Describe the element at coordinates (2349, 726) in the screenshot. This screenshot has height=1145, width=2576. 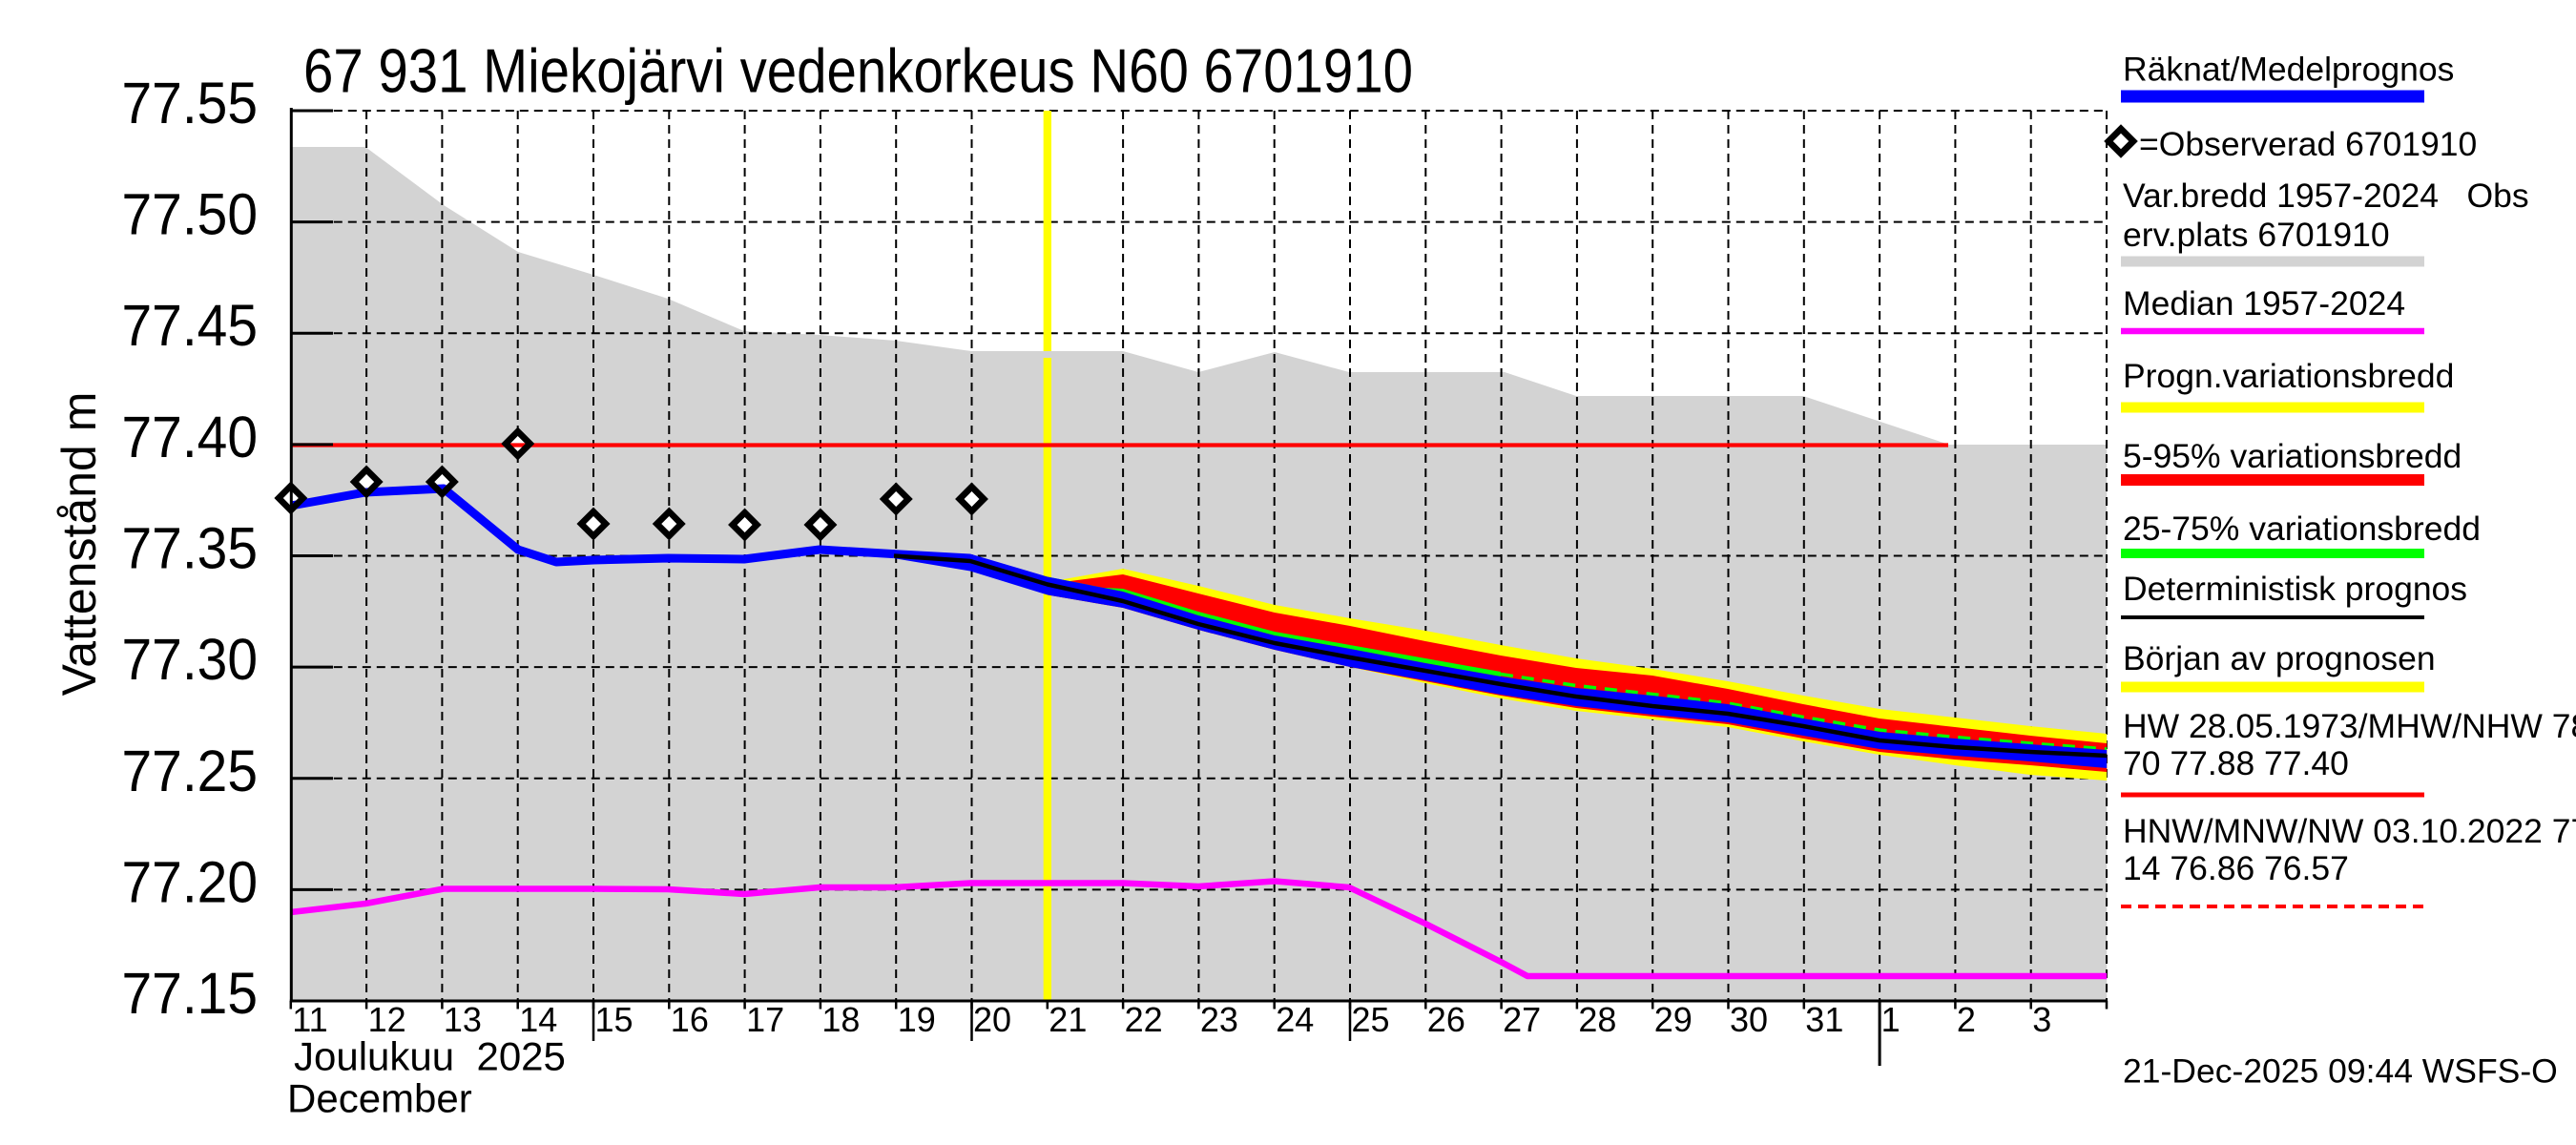
I see `svg-text: HW 28.05.1973/MHW/NHW 78` at that location.